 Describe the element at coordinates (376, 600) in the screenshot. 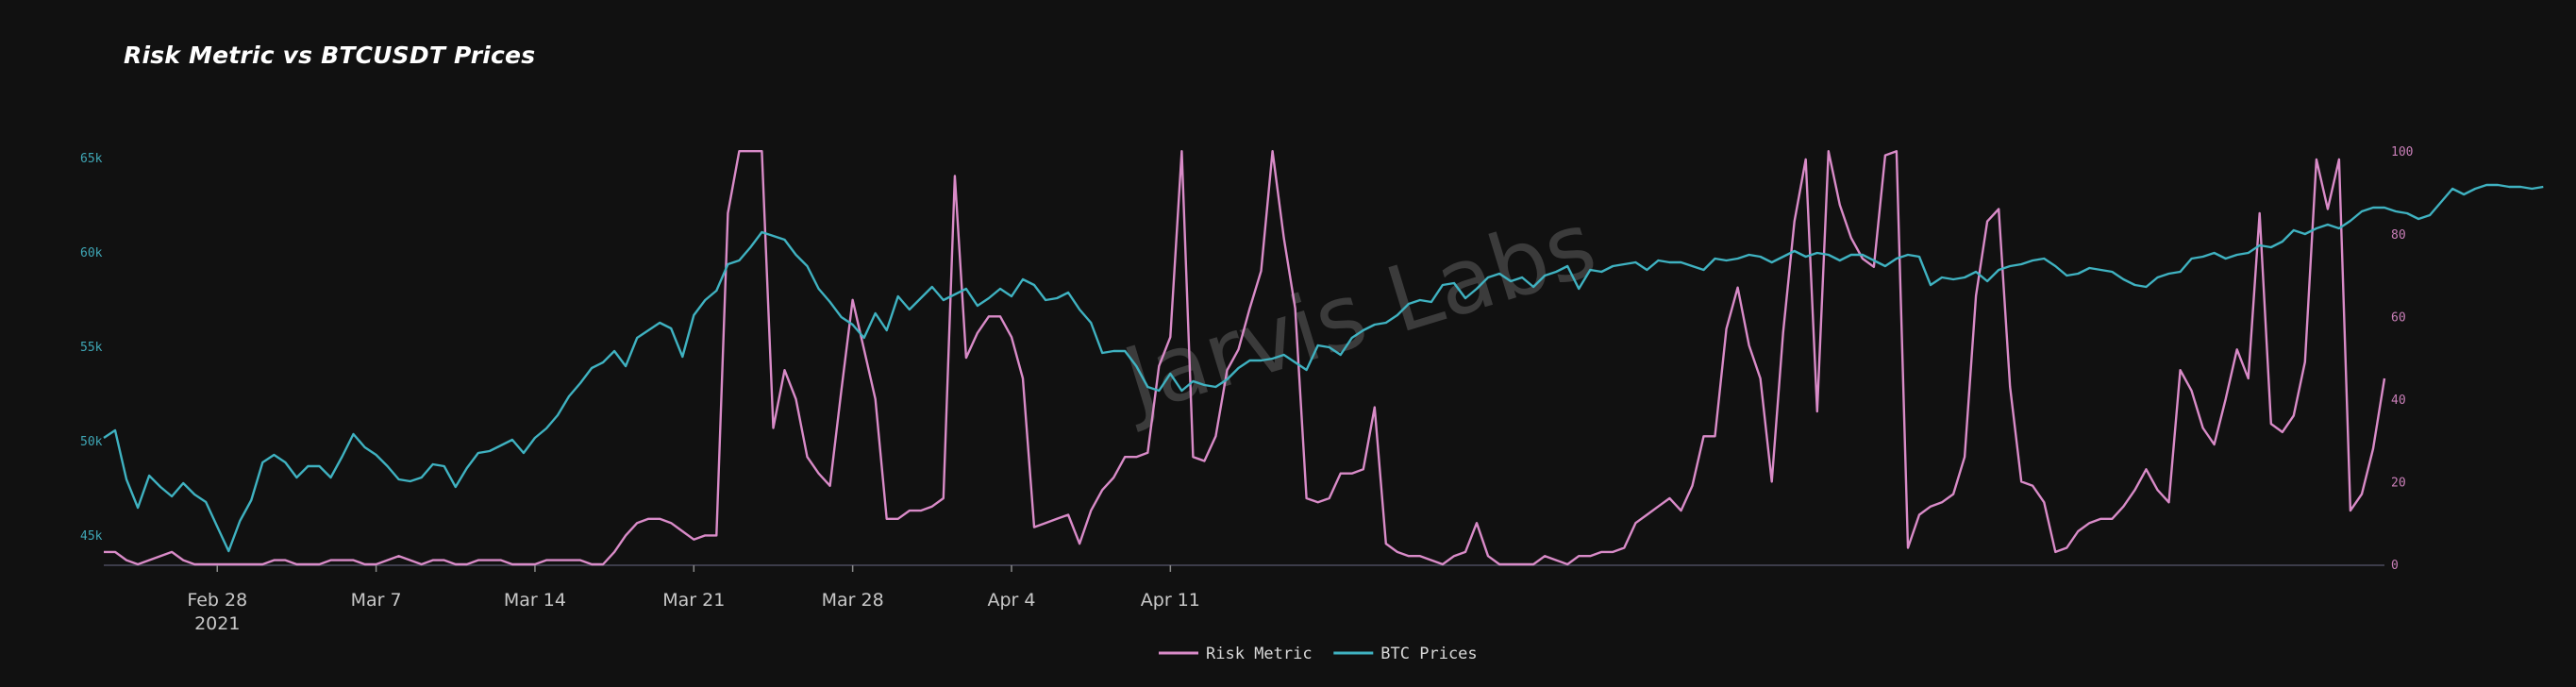

I see `x-tick-label: Mar 7` at that location.